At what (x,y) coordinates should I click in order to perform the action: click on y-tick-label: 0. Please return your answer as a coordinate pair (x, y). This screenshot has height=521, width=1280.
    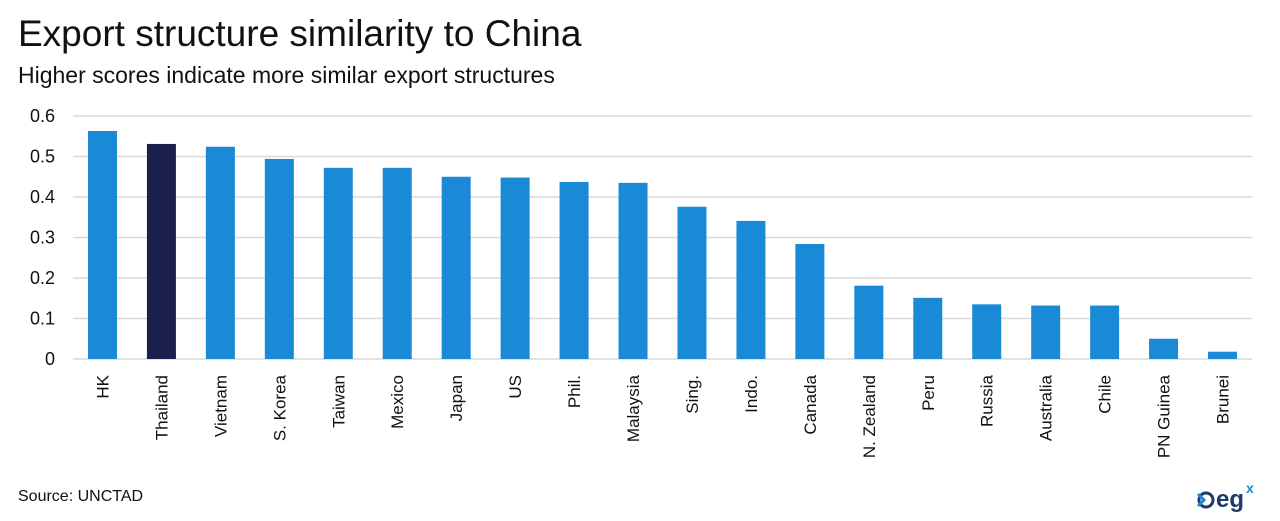
    Looking at the image, I should click on (50, 359).